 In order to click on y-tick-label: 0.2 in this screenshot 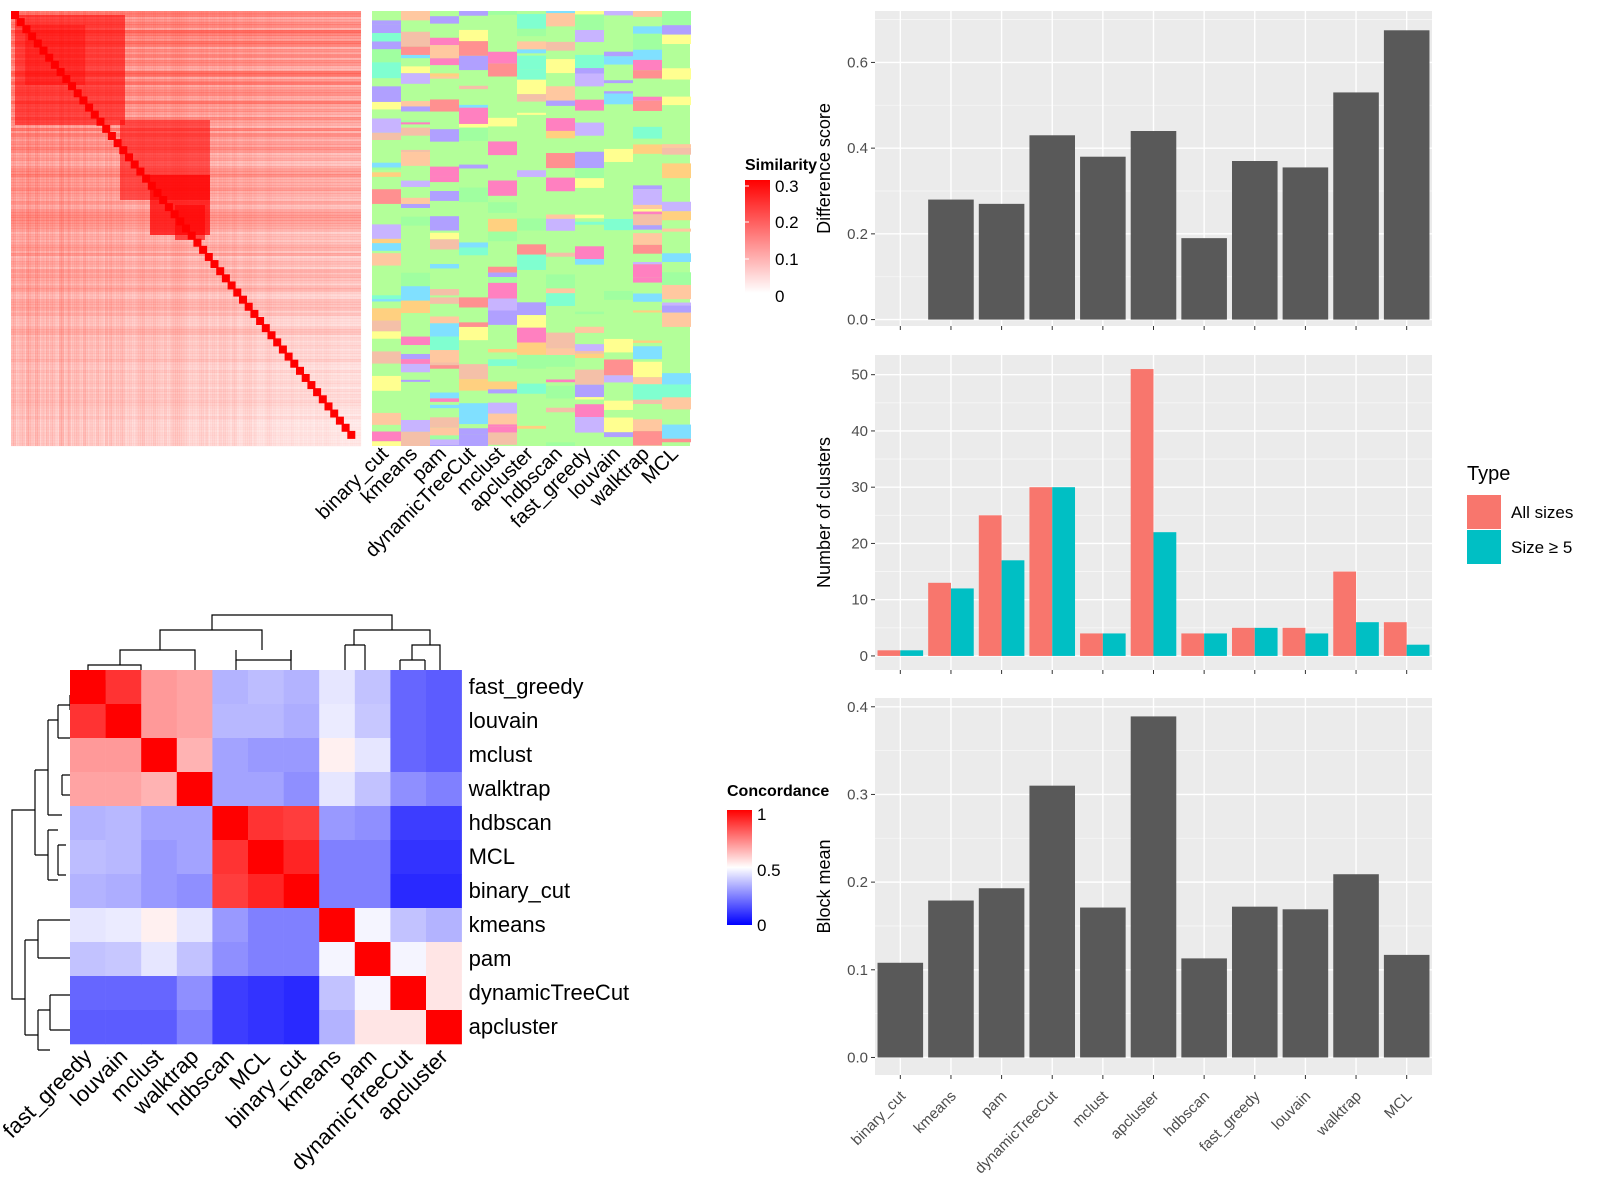, I will do `click(857, 234)`.